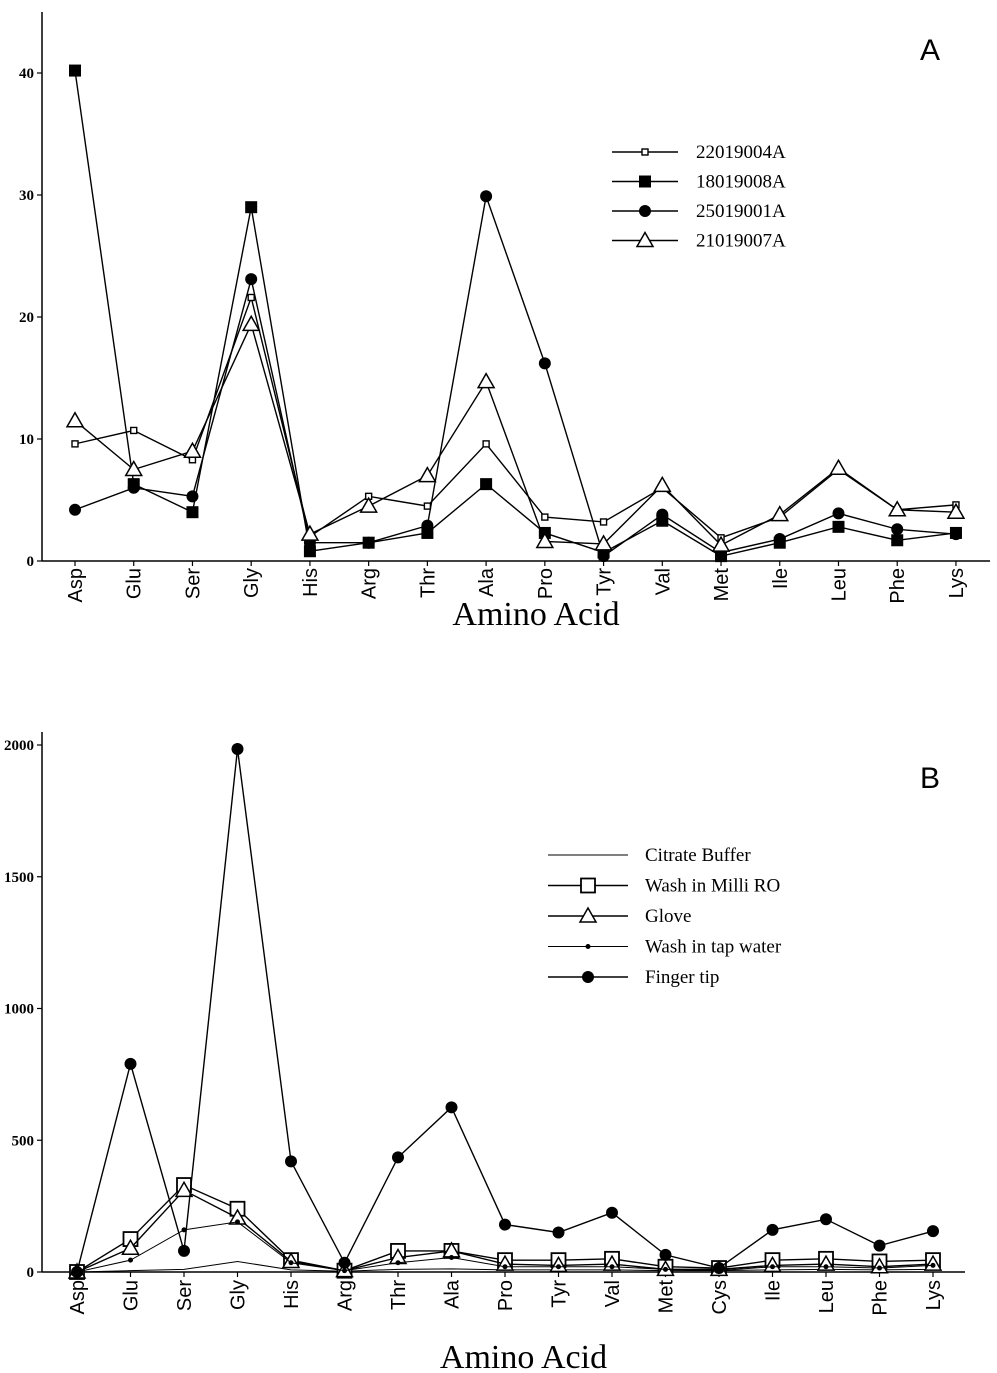 This screenshot has height=1373, width=997. What do you see at coordinates (239, 1295) in the screenshot?
I see `x-tick-label-gly: Gly` at bounding box center [239, 1295].